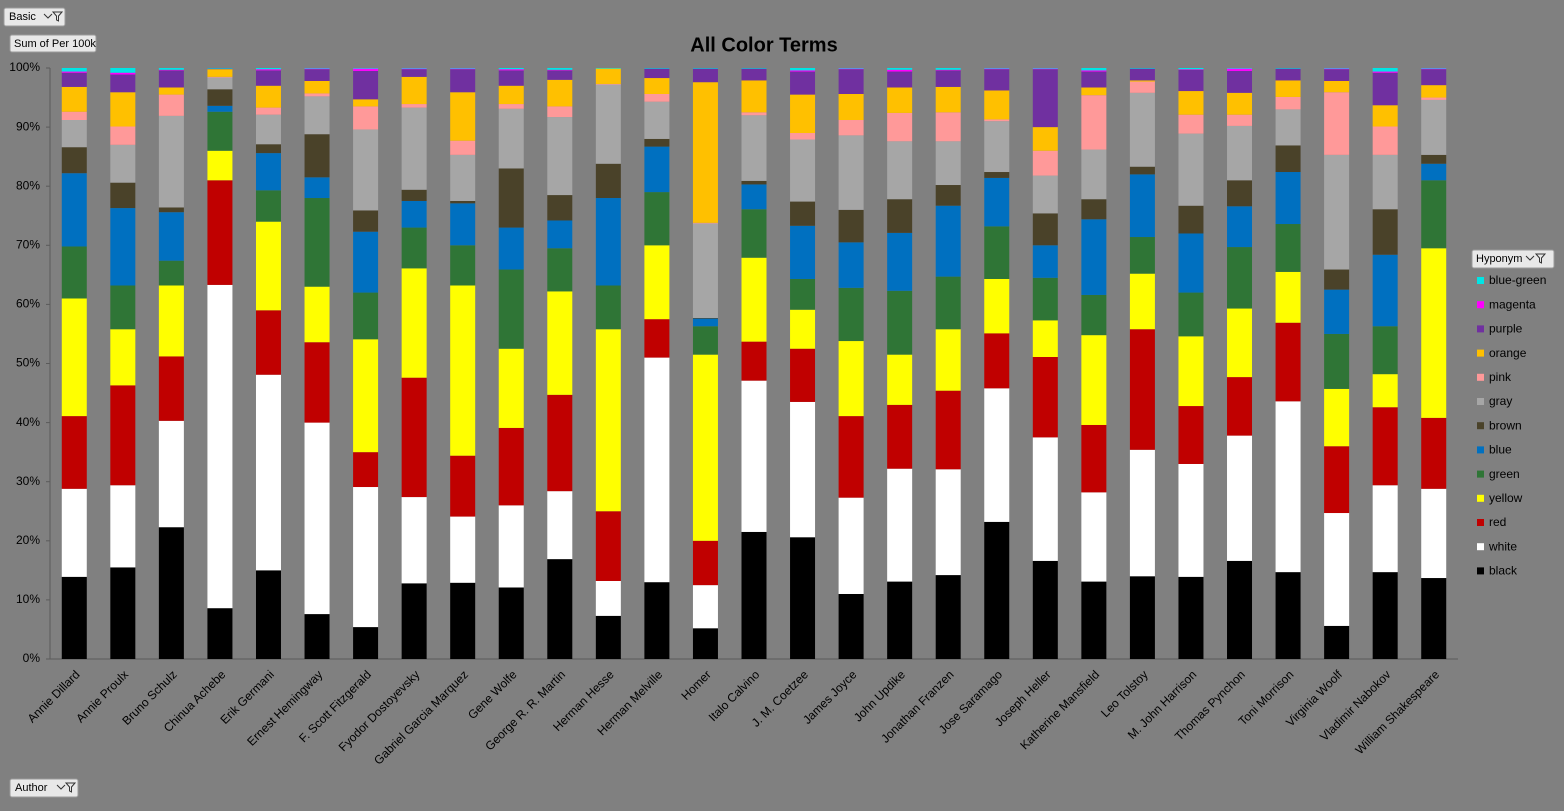 Image resolution: width=1564 pixels, height=811 pixels. I want to click on legend-label: pink, so click(1500, 377).